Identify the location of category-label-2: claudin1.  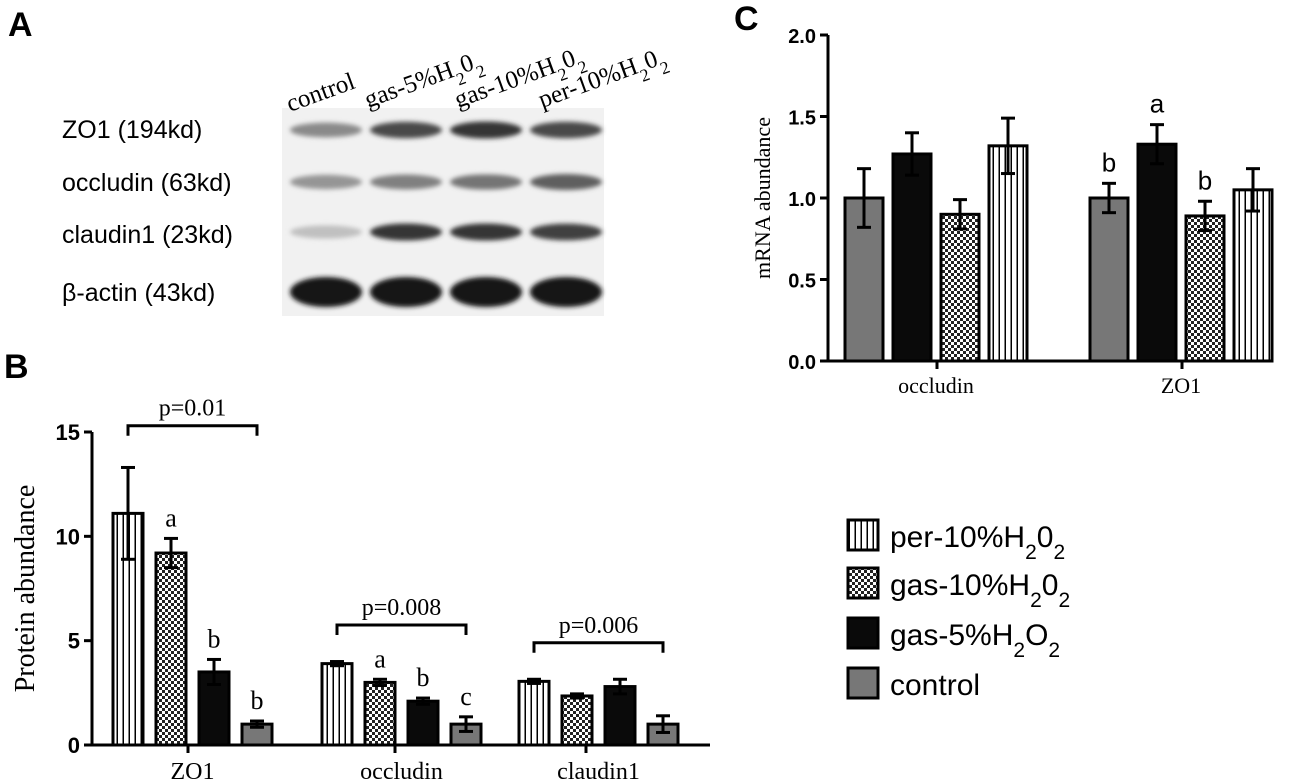
(598, 771).